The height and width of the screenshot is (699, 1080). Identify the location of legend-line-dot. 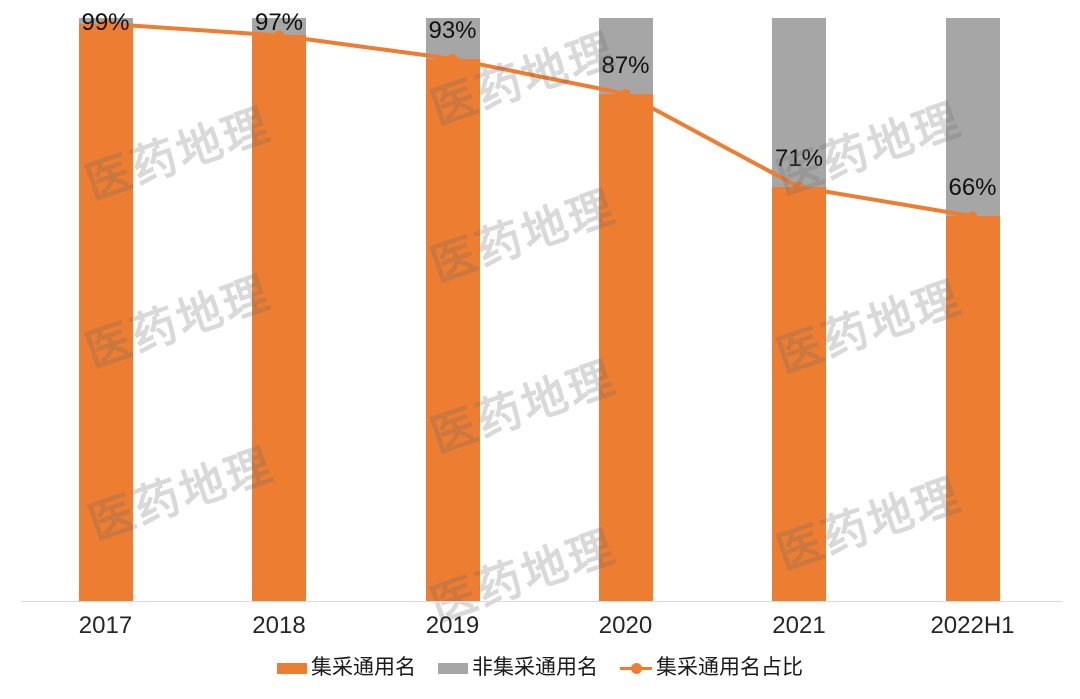
(636, 668).